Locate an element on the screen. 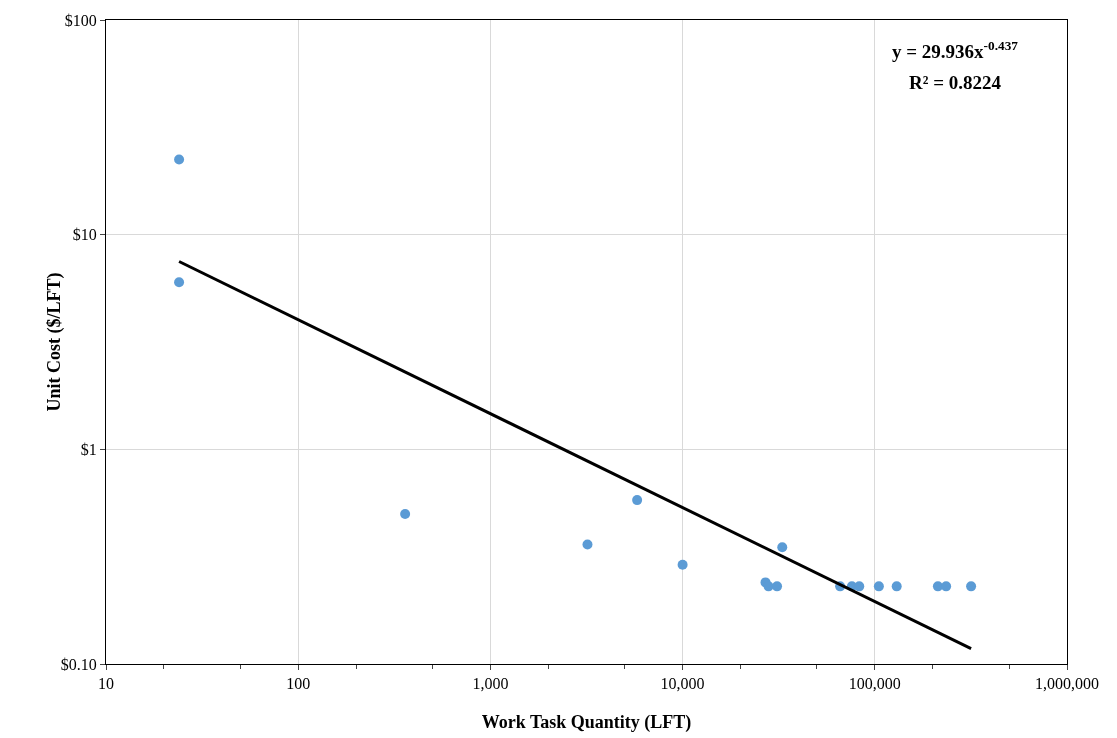  y-tick-label: $1 is located at coordinates (88, 449).